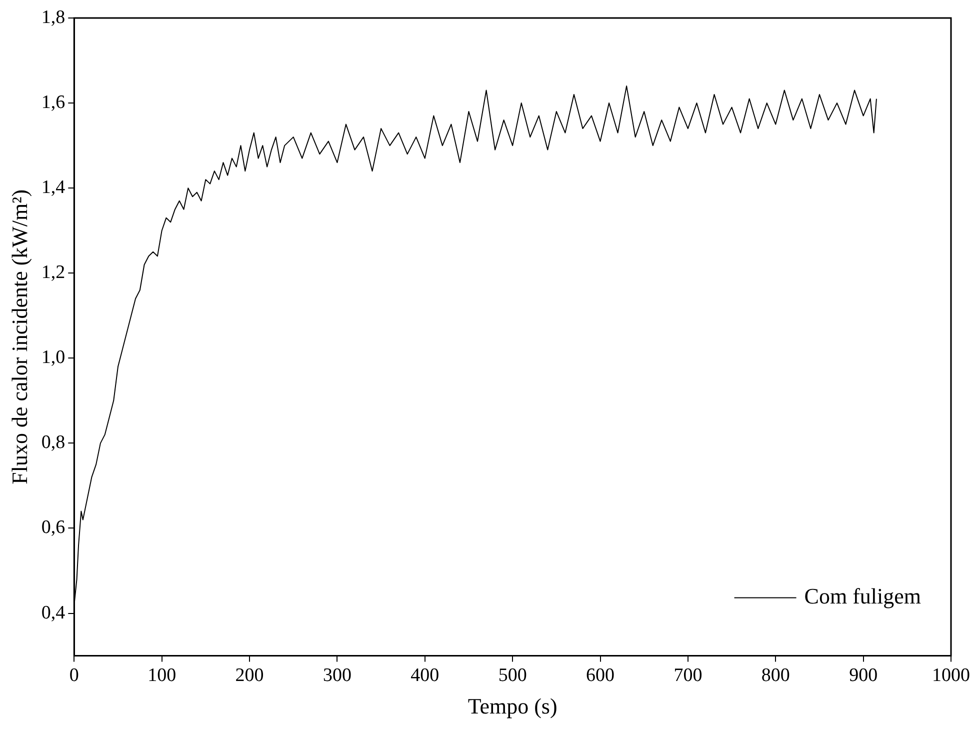 This screenshot has height=729, width=979. What do you see at coordinates (19, 336) in the screenshot?
I see `y-axis-title: Fluxo de calor incidente (kW/m²)` at bounding box center [19, 336].